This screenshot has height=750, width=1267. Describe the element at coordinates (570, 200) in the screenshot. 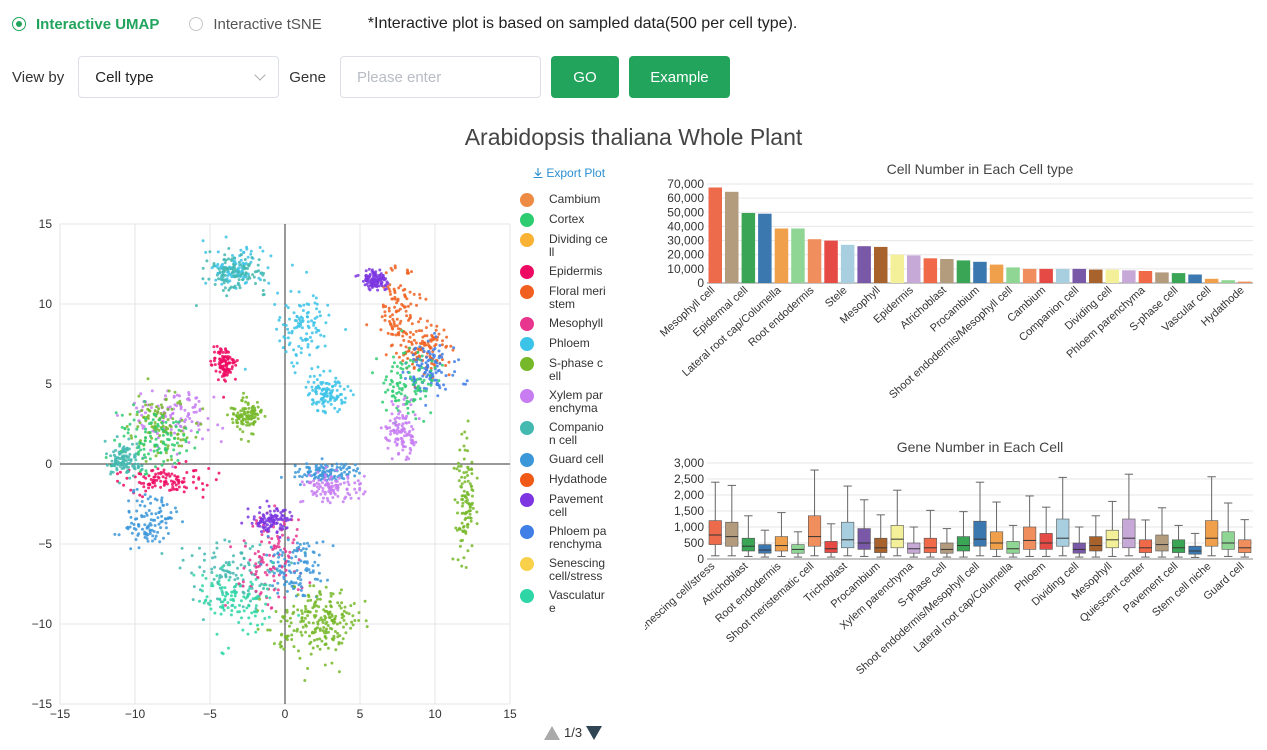

I see `legend-item: Cambium` at that location.